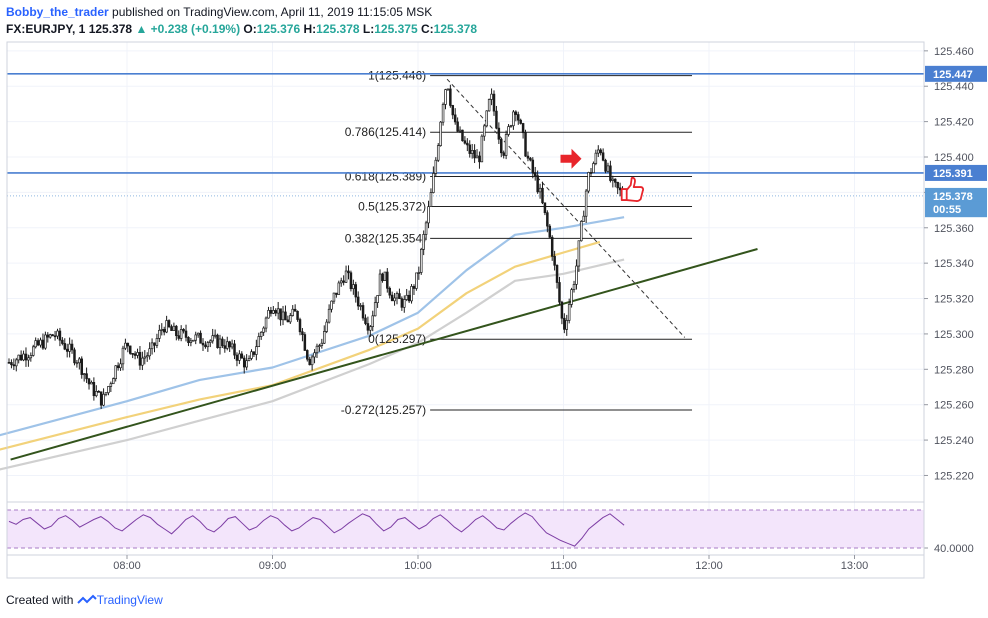  I want to click on close-value: 125.378, so click(455, 29).